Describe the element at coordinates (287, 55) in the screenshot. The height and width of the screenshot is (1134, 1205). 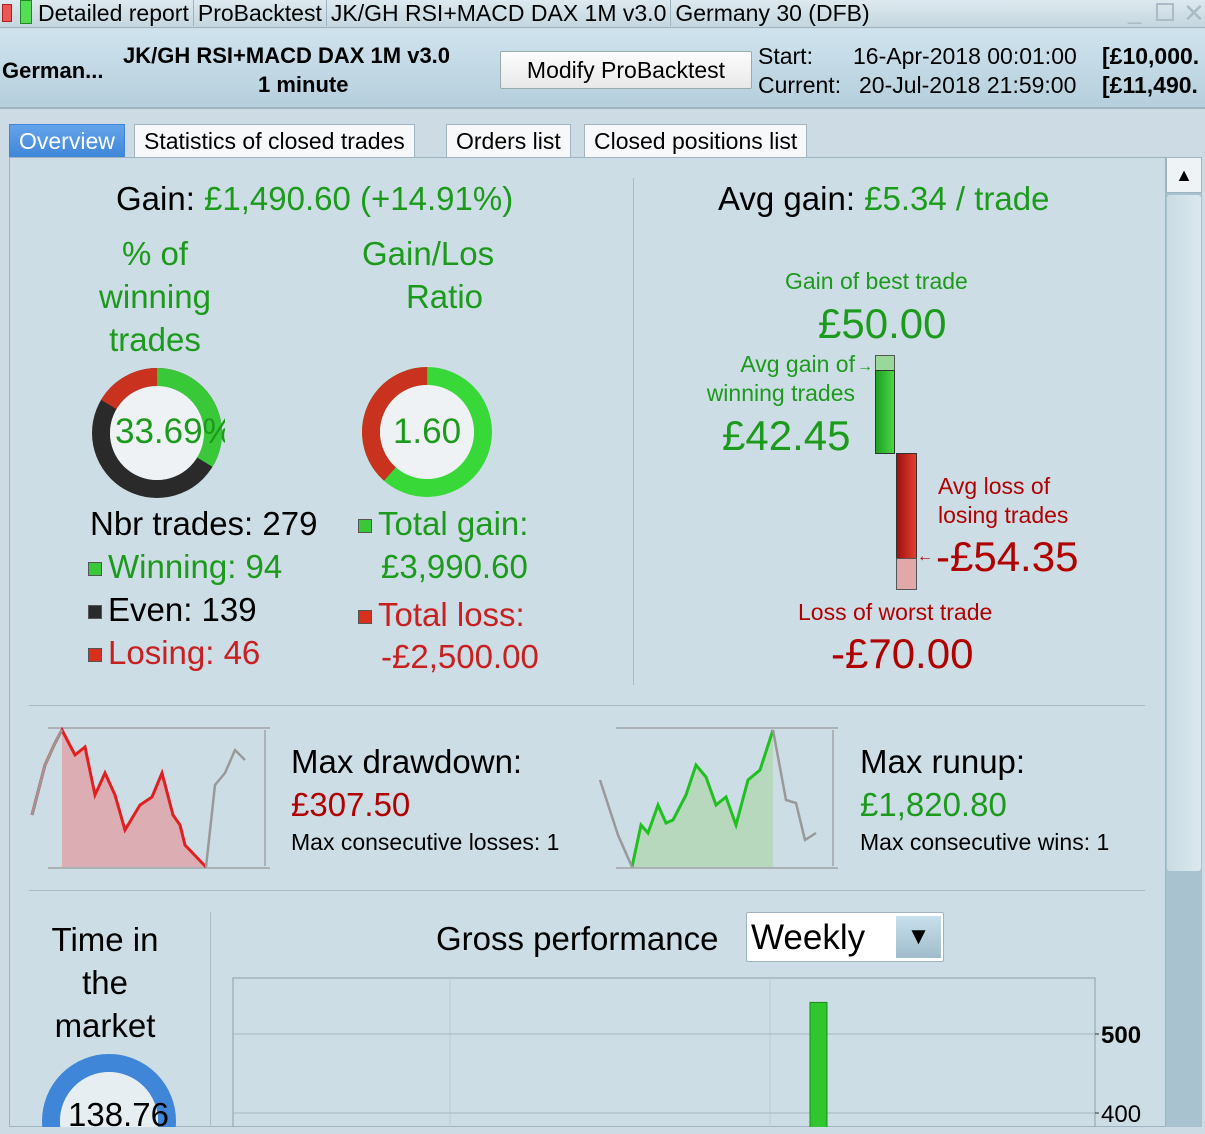
I see `system-name: JK/GH RSI+MACD DAX 1M v3.0` at that location.